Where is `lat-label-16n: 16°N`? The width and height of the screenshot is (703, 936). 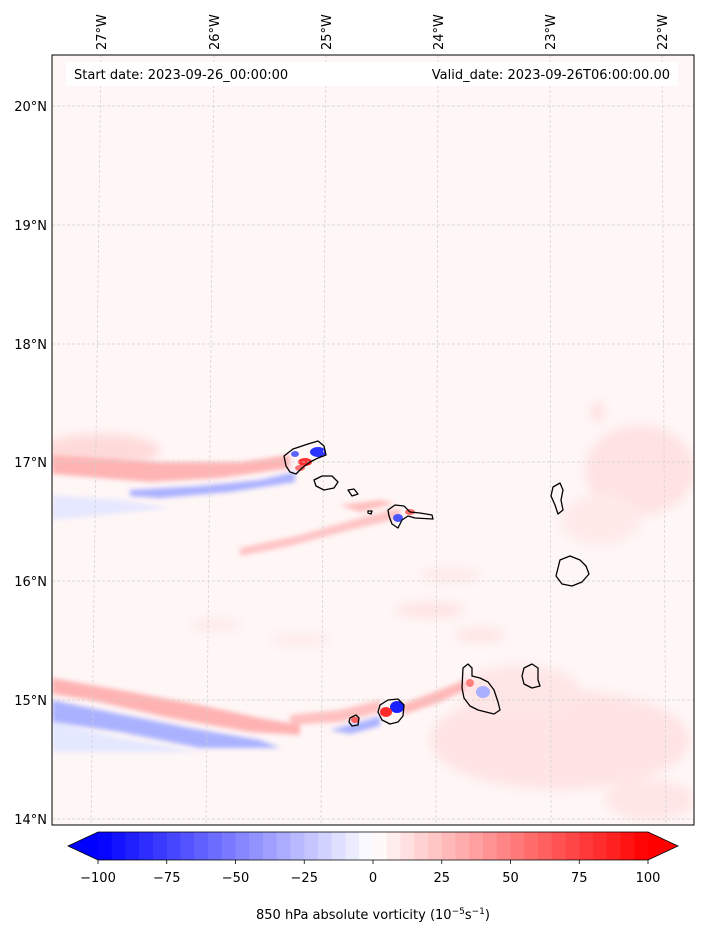 lat-label-16n: 16°N is located at coordinates (30, 582).